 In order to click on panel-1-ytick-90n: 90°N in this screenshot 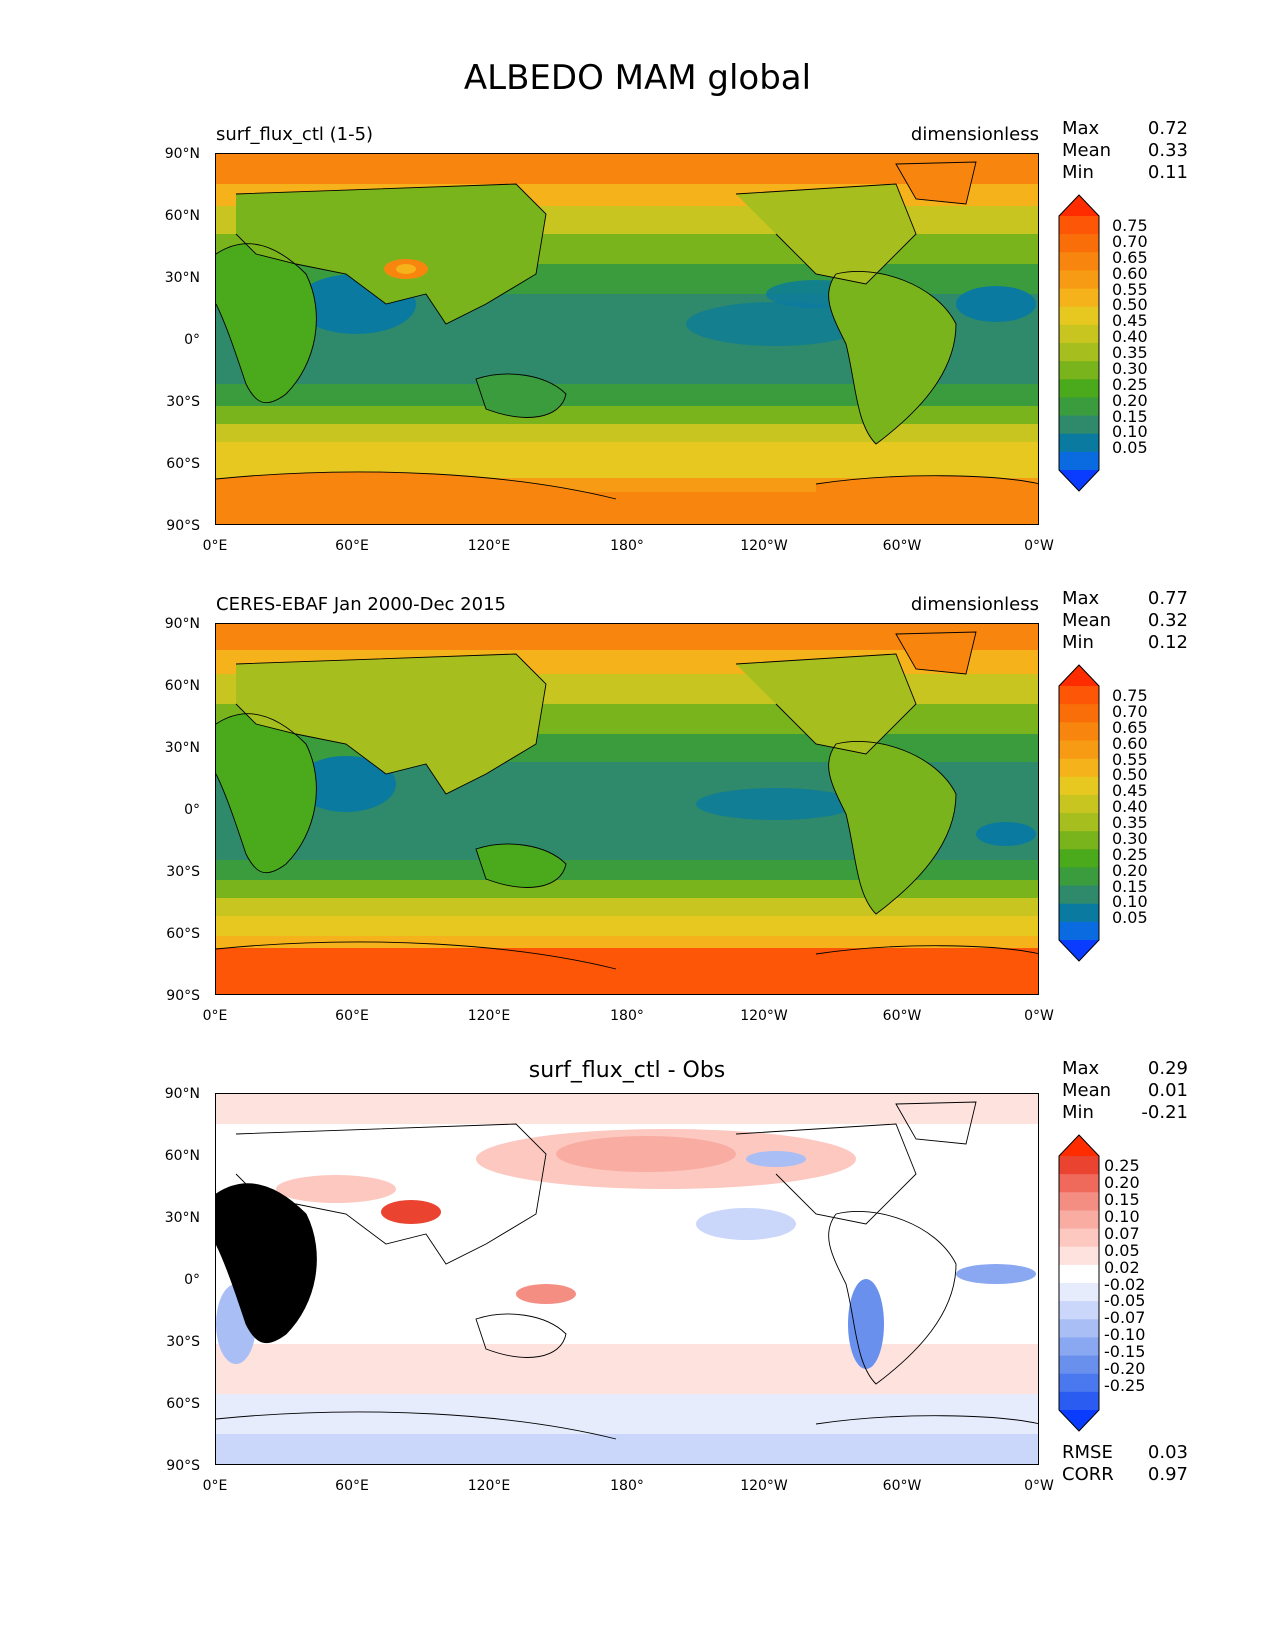, I will do `click(182, 154)`.